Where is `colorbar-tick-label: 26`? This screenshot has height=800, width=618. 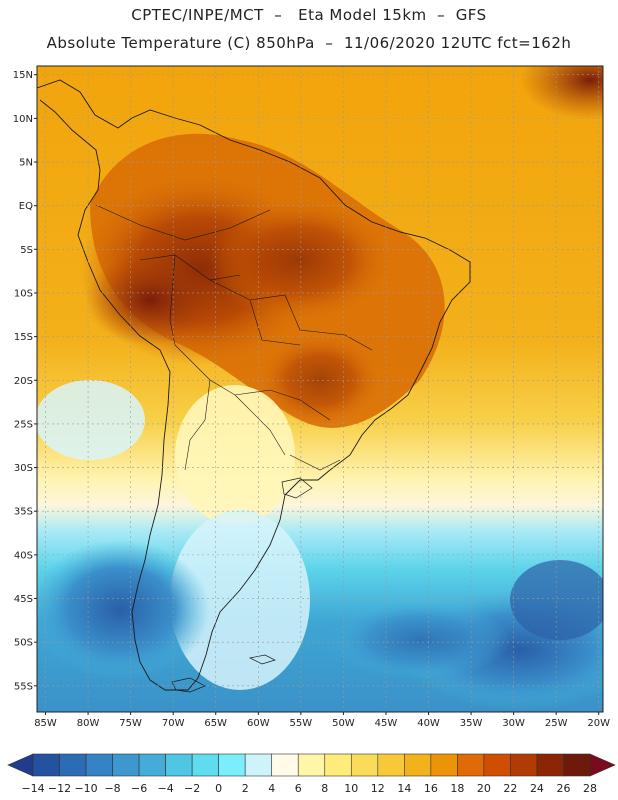
colorbar-tick-label: 26 is located at coordinates (563, 788).